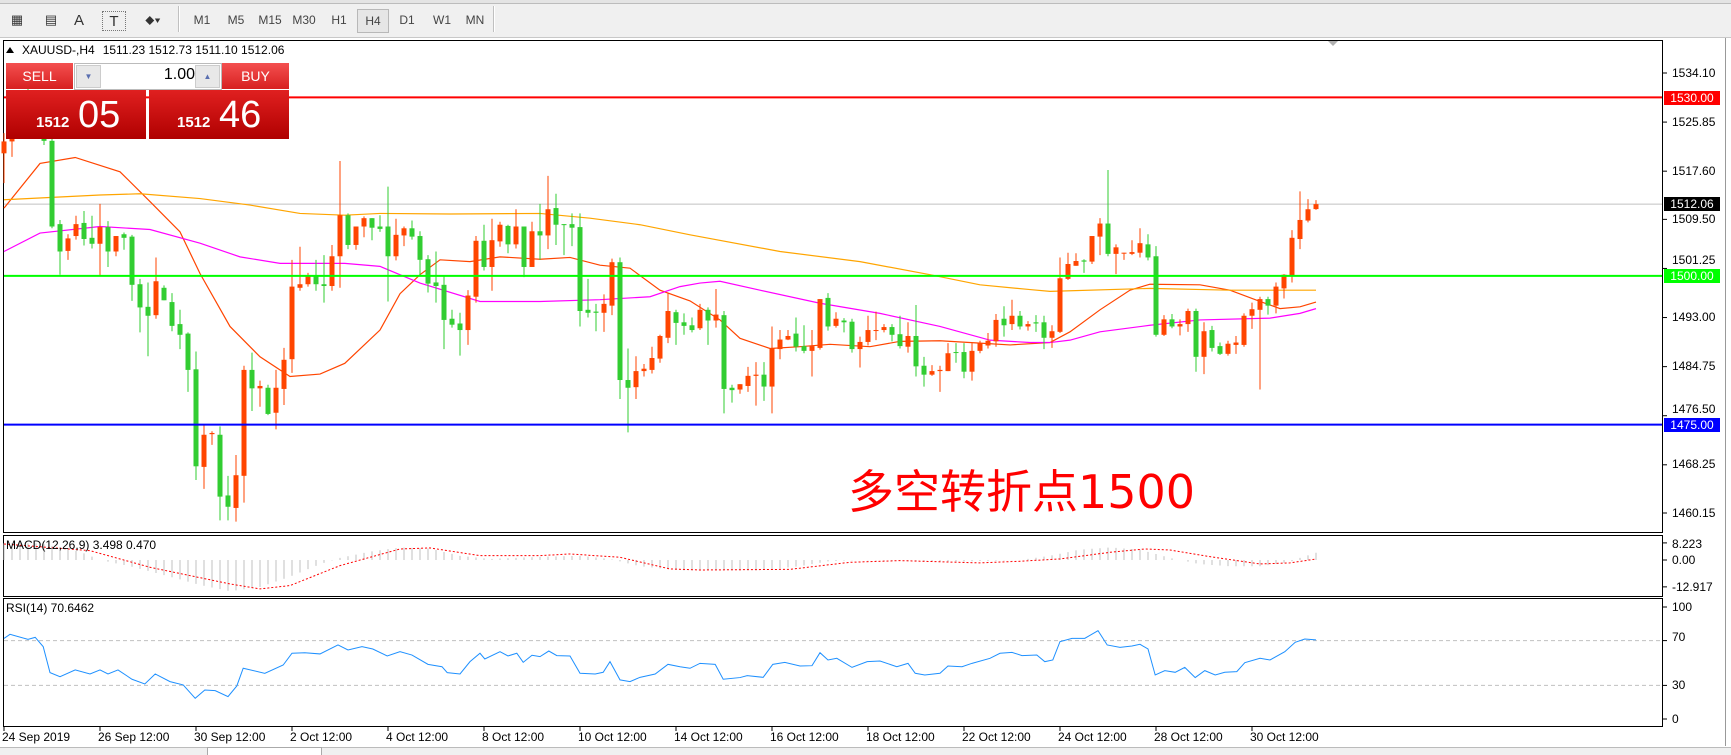 The height and width of the screenshot is (755, 1731). I want to click on price-tick: 1484.75, so click(1694, 366).